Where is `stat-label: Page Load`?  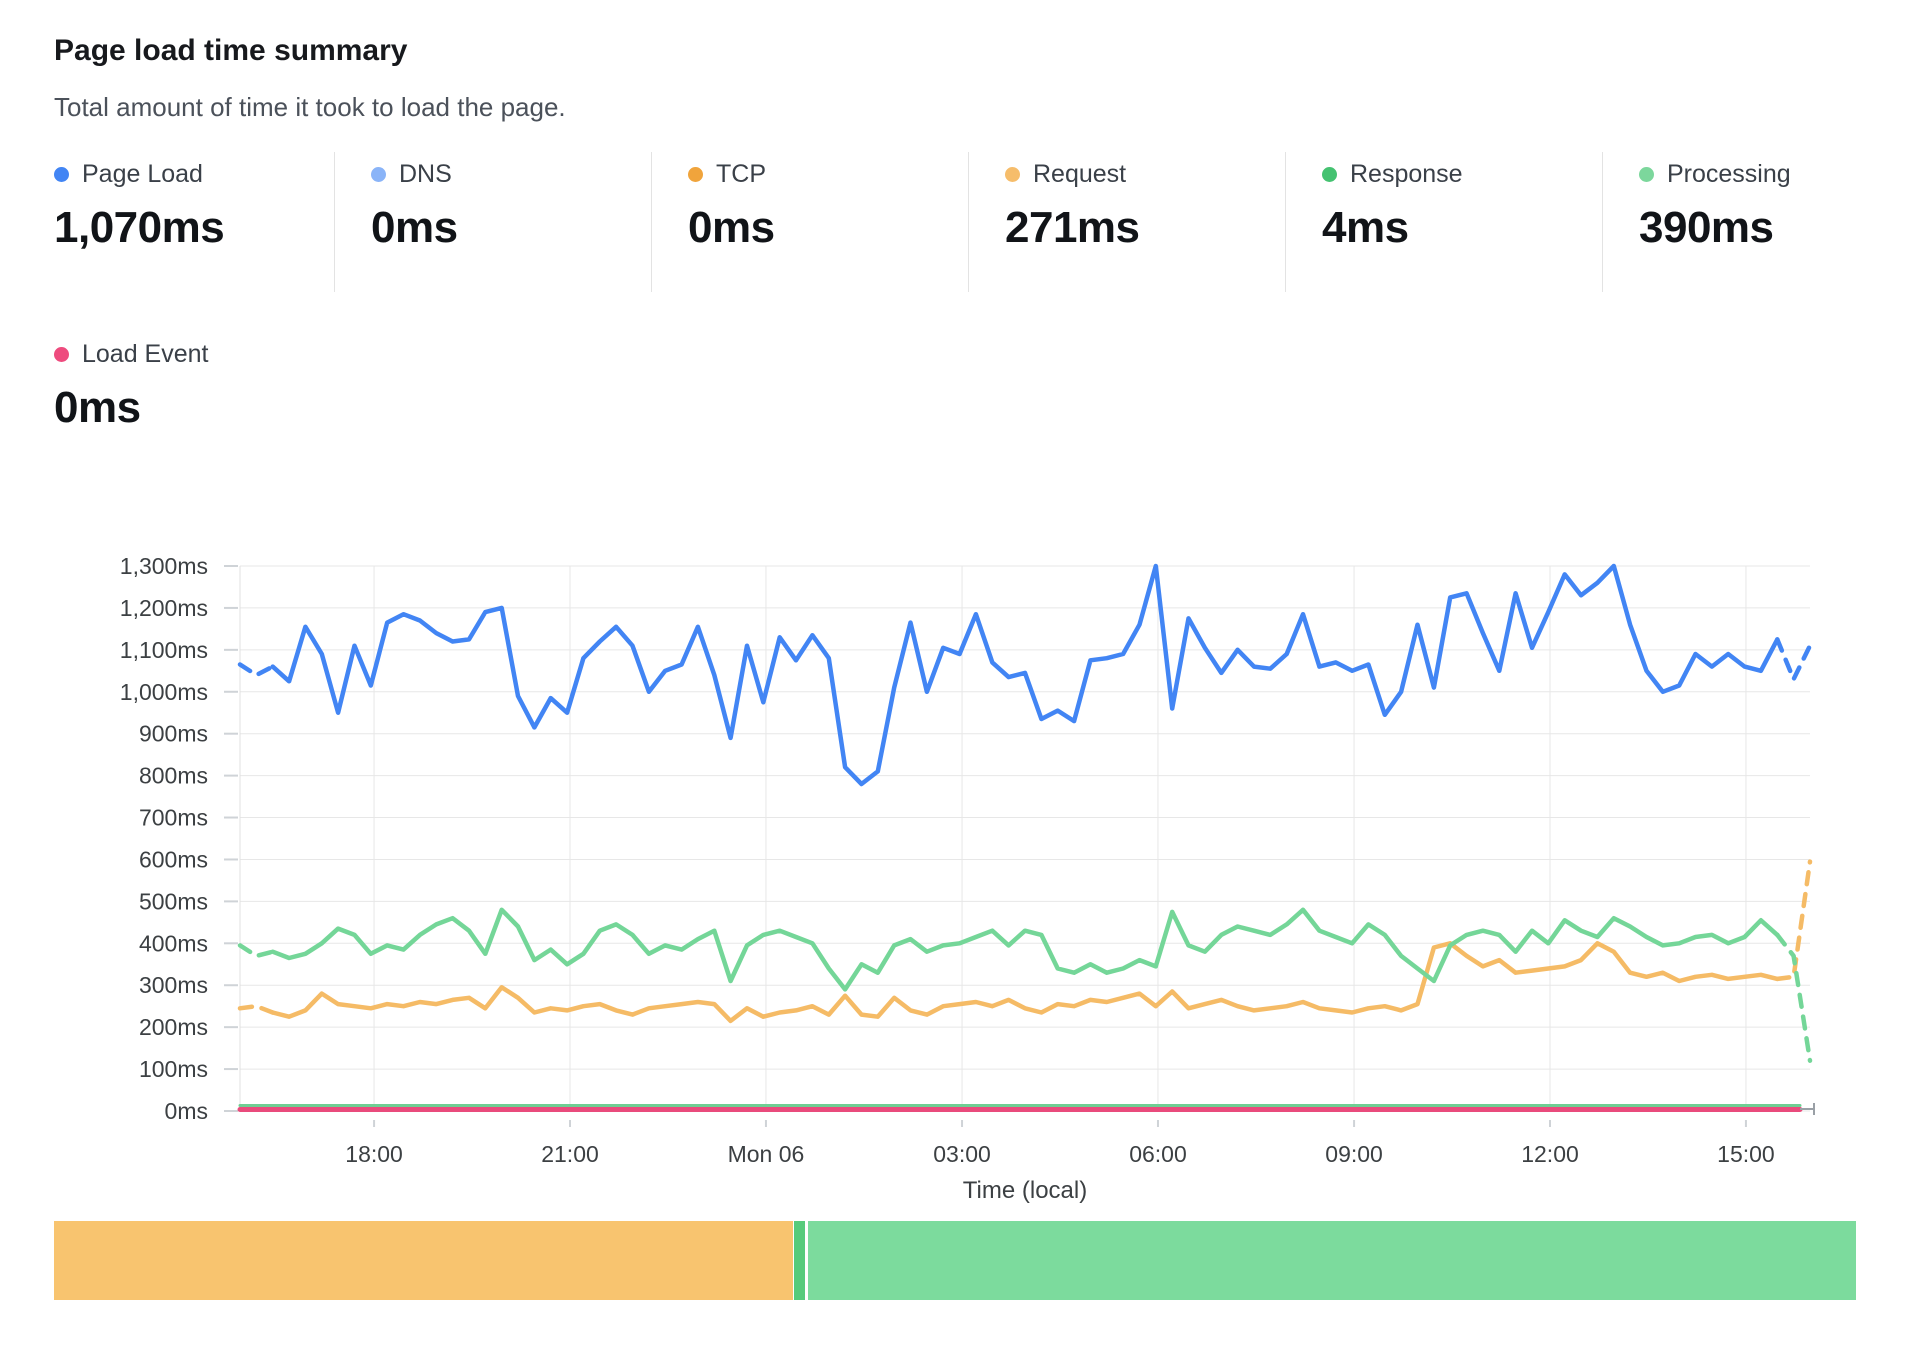 stat-label: Page Load is located at coordinates (142, 174).